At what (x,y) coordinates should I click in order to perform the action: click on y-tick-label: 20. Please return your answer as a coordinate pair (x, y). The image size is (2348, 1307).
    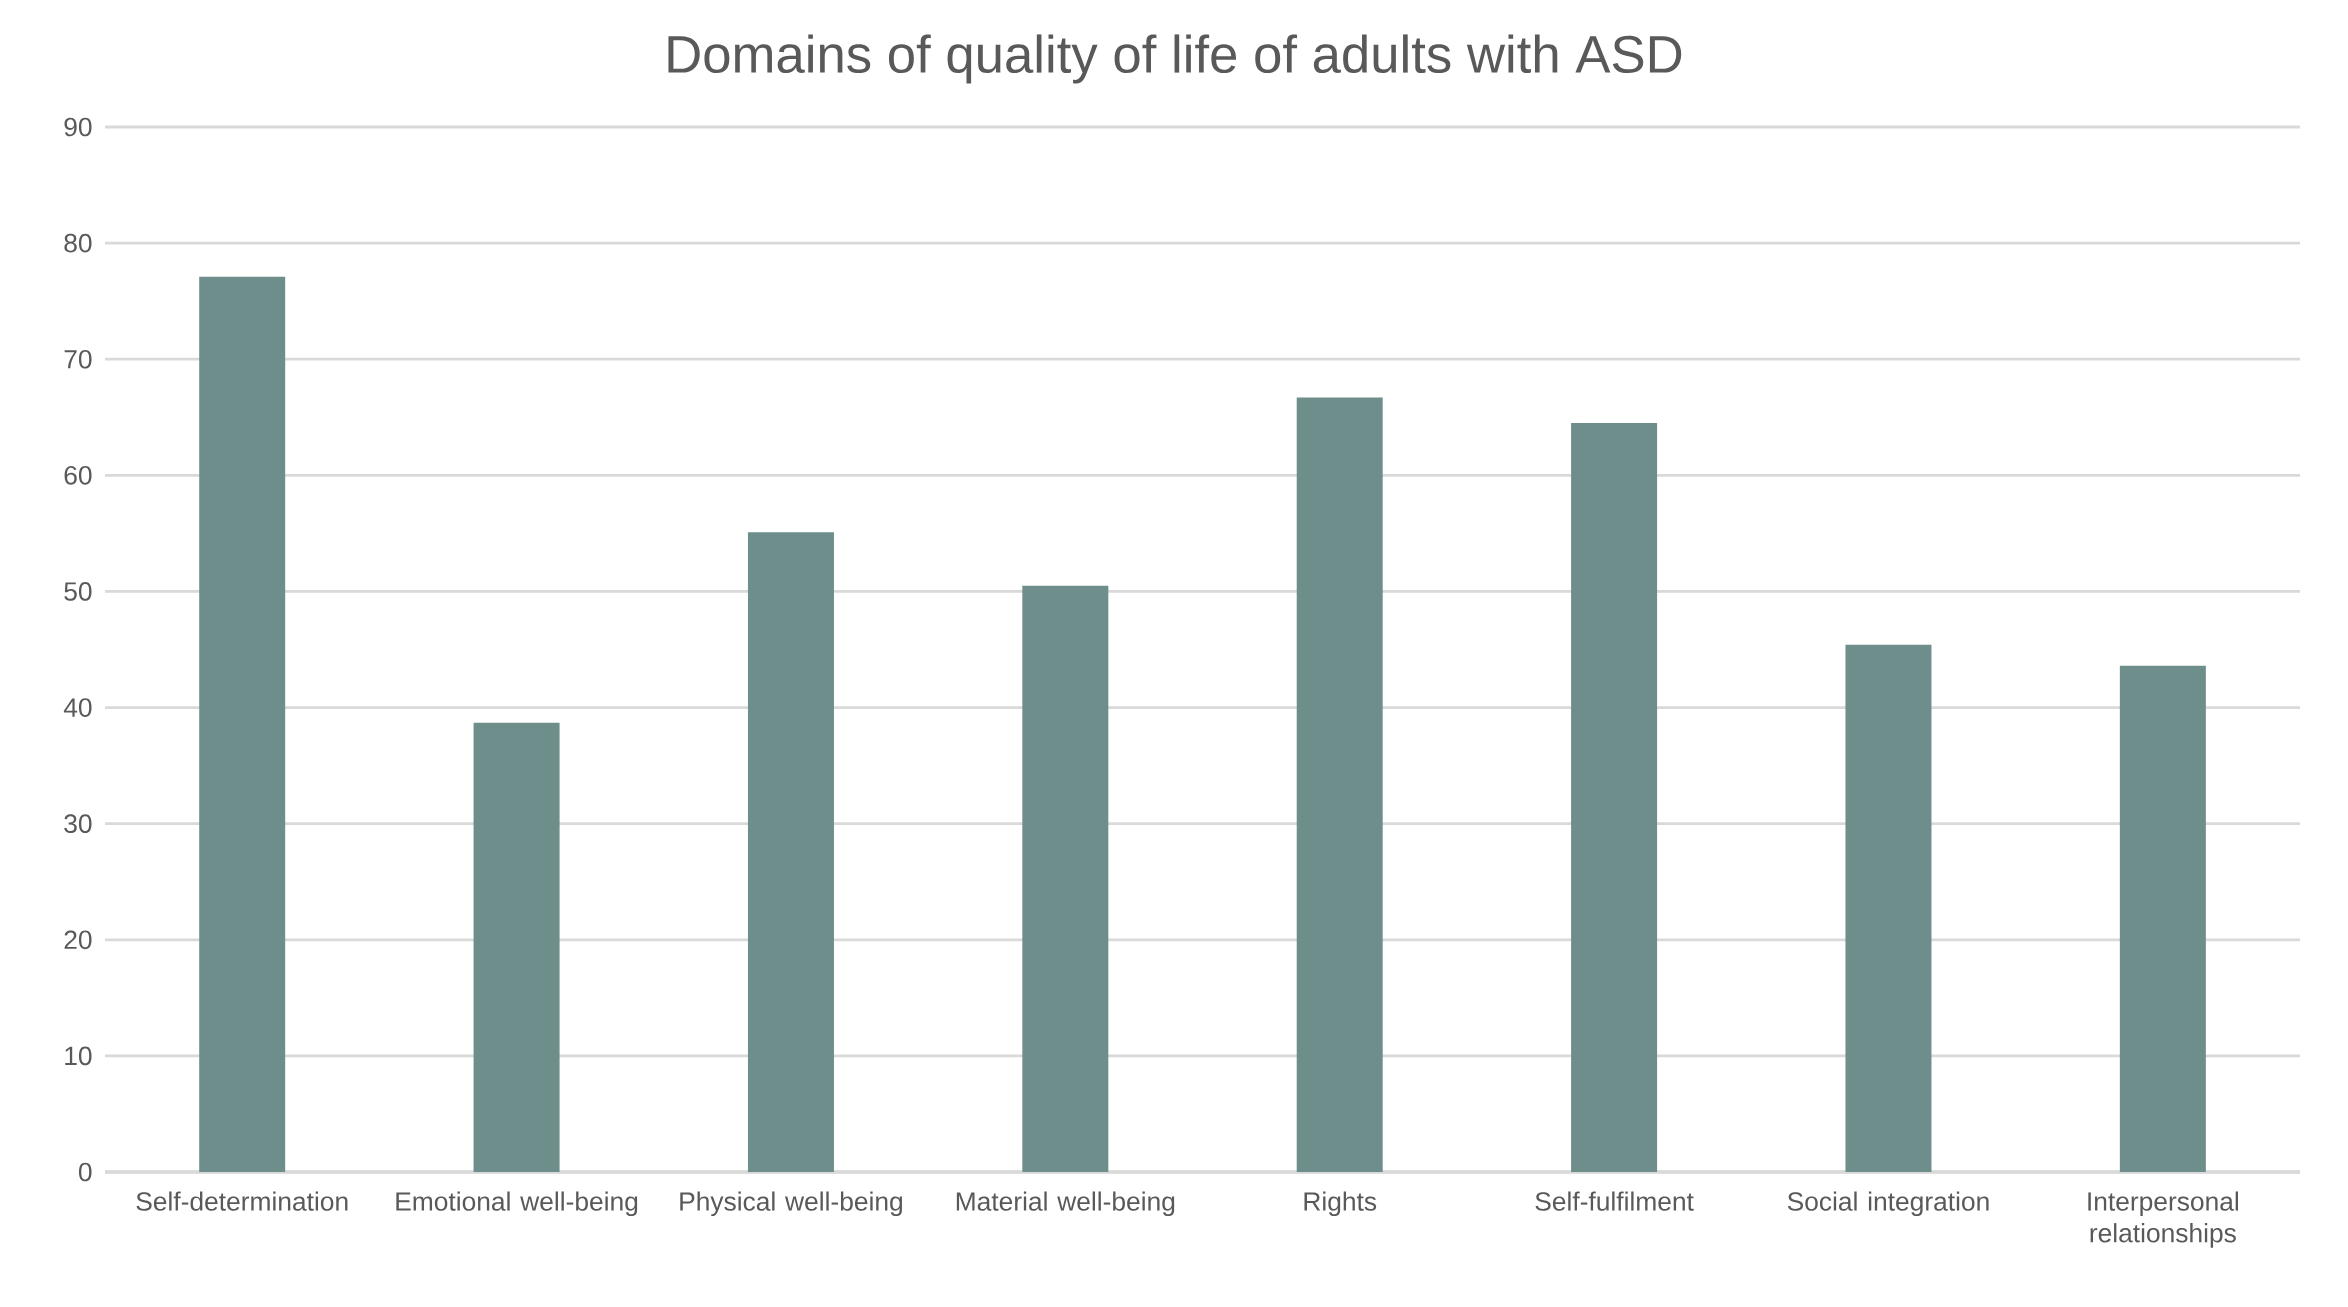
    Looking at the image, I should click on (78, 940).